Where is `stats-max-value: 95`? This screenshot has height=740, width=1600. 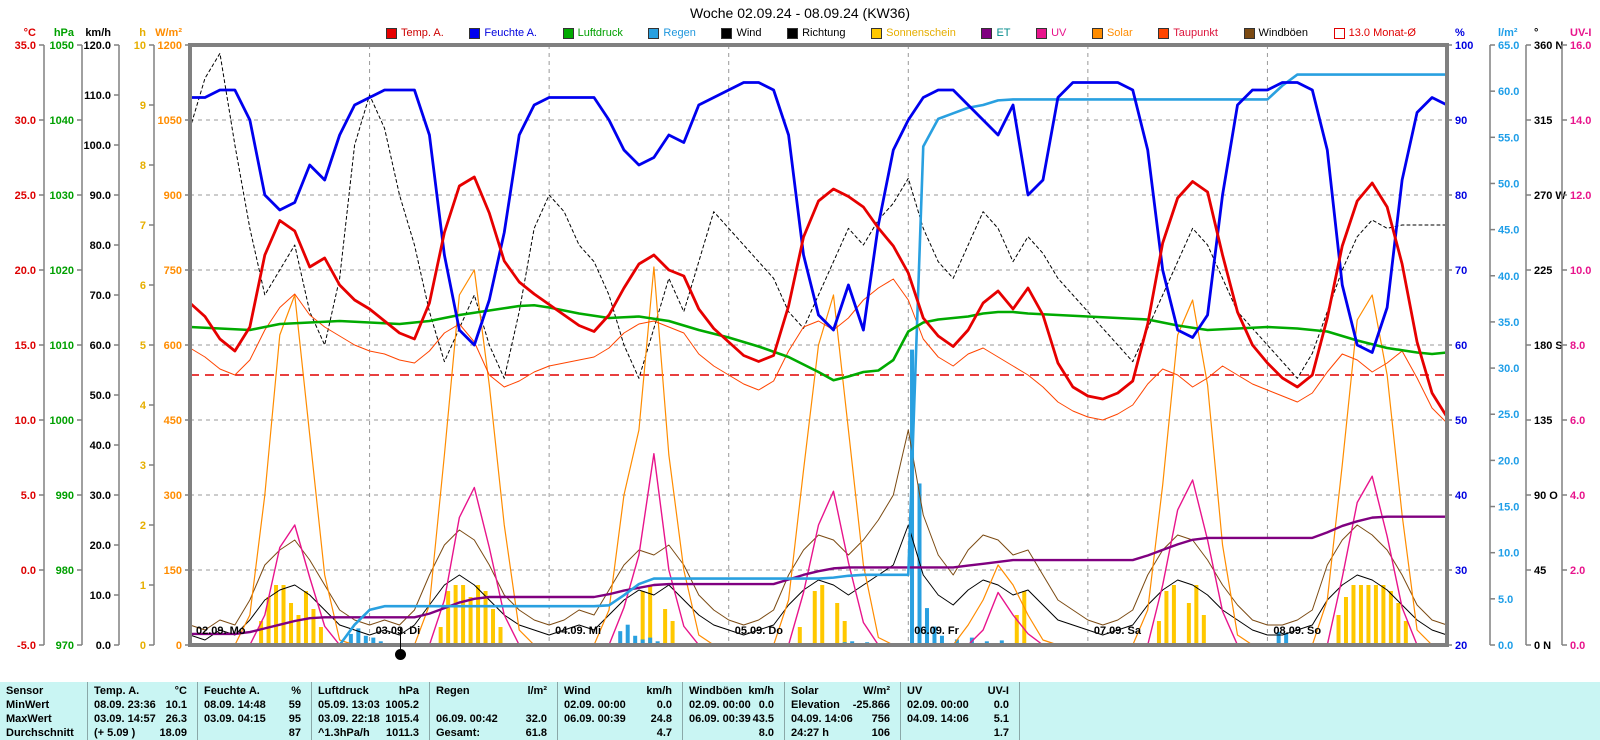
stats-max-value: 95 is located at coordinates (294, 719).